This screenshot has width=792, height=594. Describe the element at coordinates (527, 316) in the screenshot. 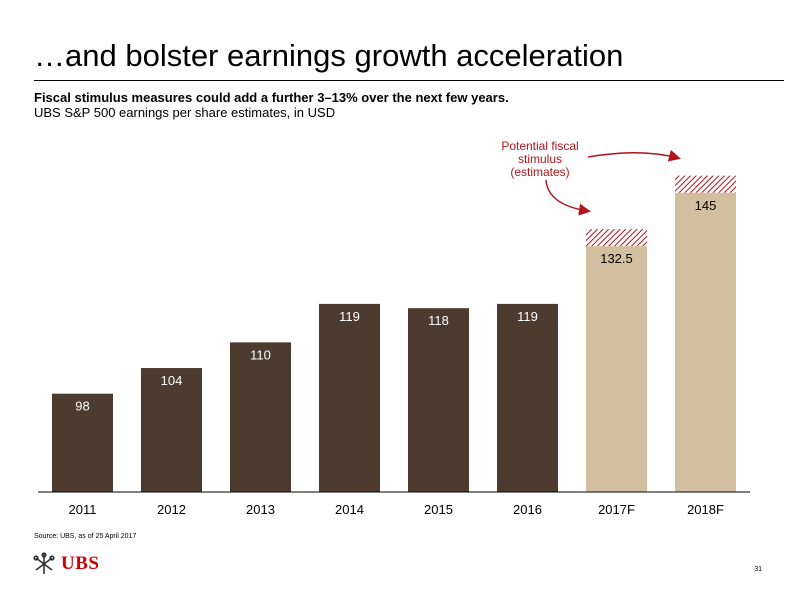

I see `value-label-2016: 119` at that location.